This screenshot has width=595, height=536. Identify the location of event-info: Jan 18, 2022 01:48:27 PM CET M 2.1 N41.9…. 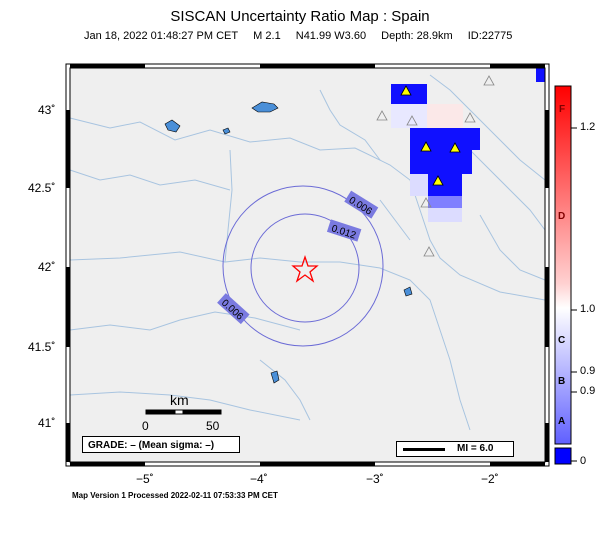
(304, 36).